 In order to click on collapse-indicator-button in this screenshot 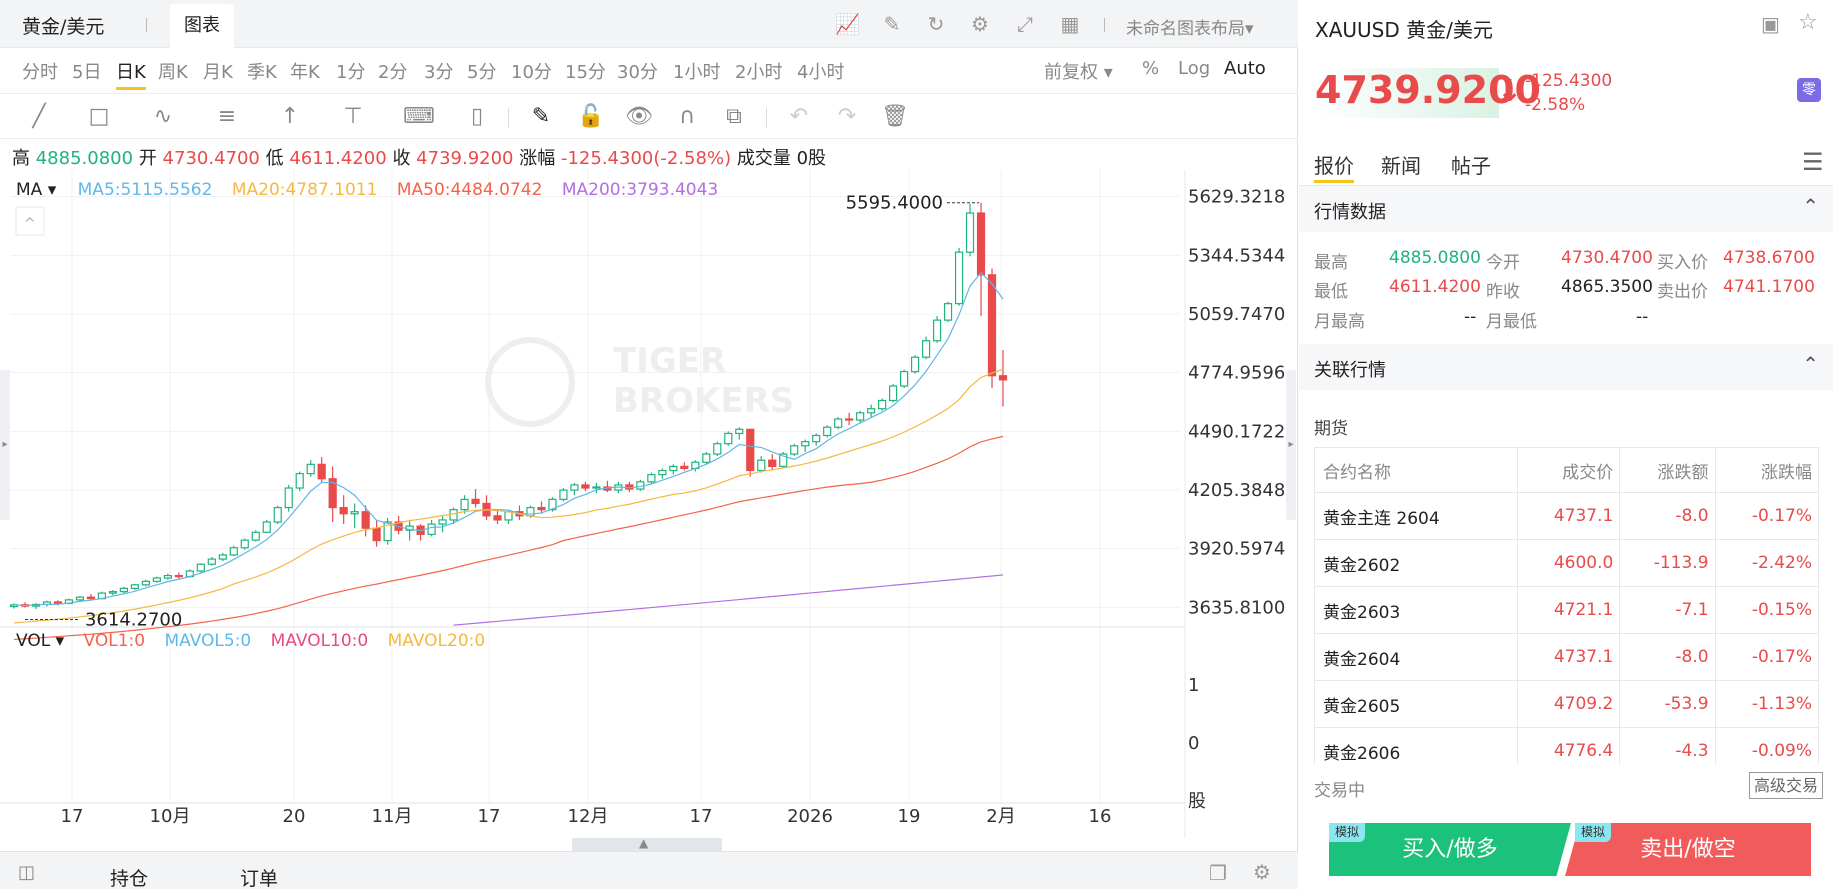, I will do `click(30, 221)`.